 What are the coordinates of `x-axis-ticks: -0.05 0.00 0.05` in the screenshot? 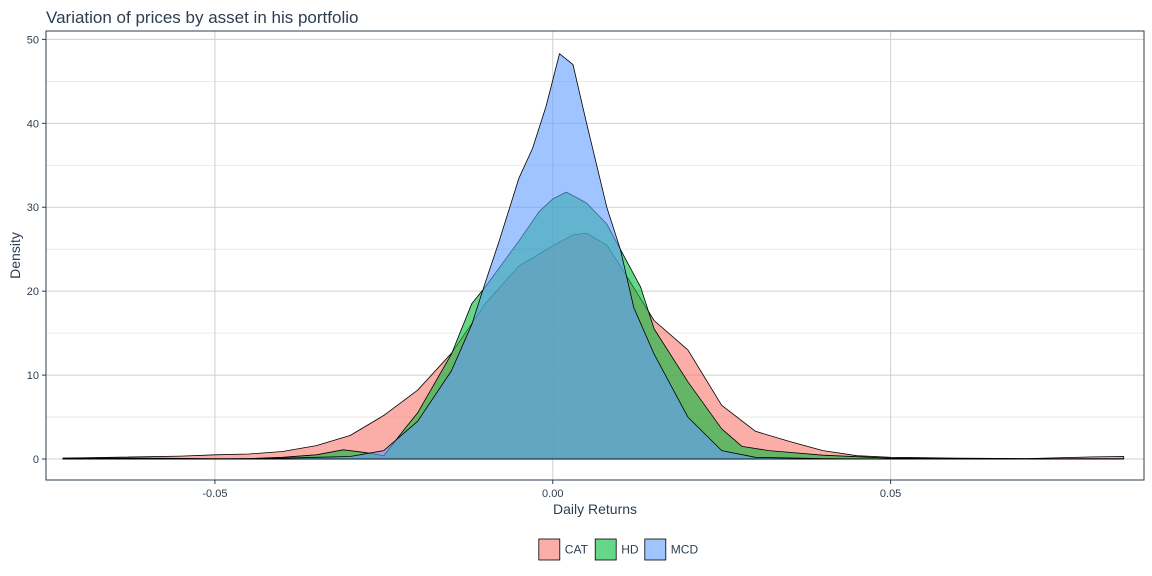 It's located at (551, 490).